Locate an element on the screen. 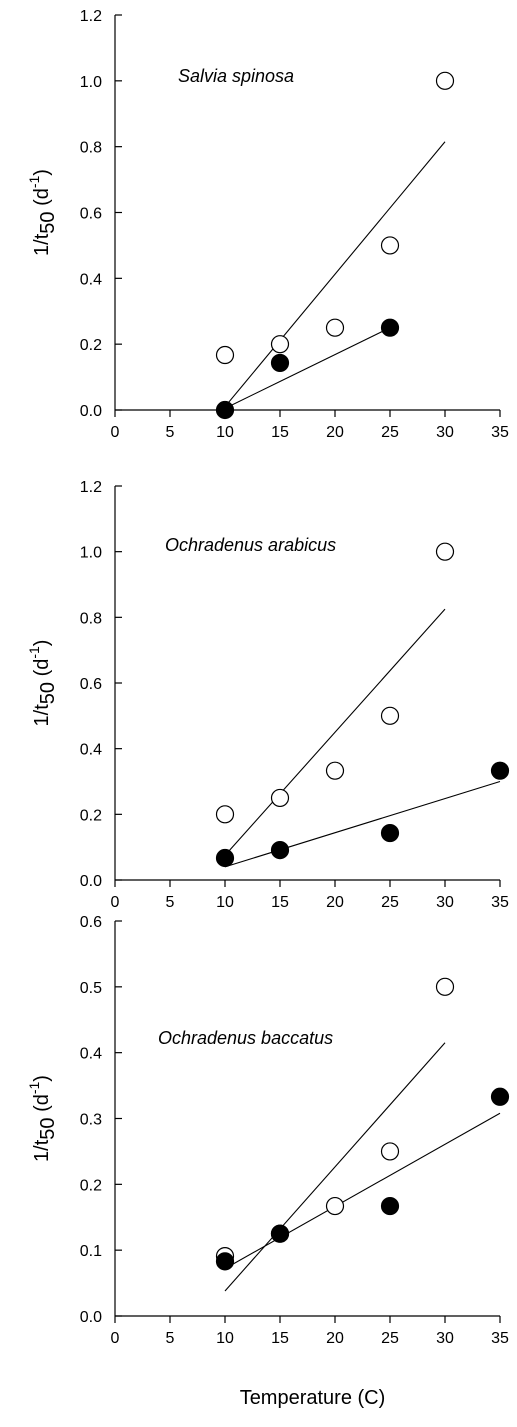  species-label: Salvia spinosa is located at coordinates (236, 76).